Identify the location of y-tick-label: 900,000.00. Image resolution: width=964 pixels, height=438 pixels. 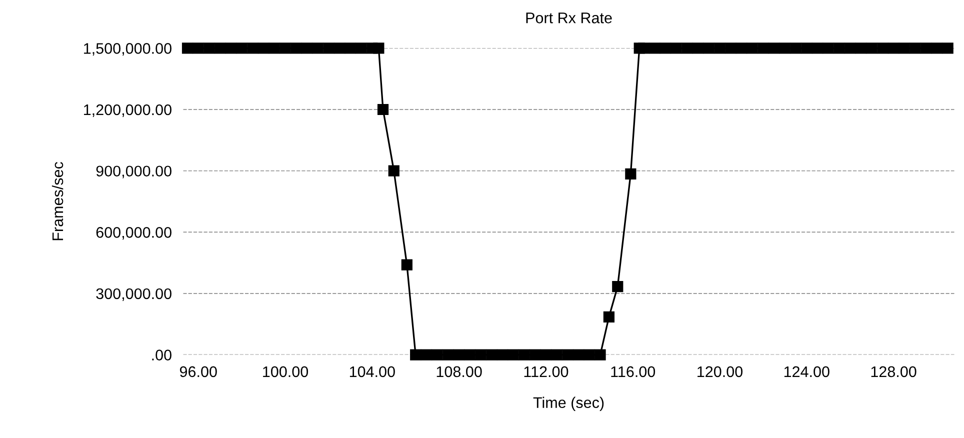
(134, 172).